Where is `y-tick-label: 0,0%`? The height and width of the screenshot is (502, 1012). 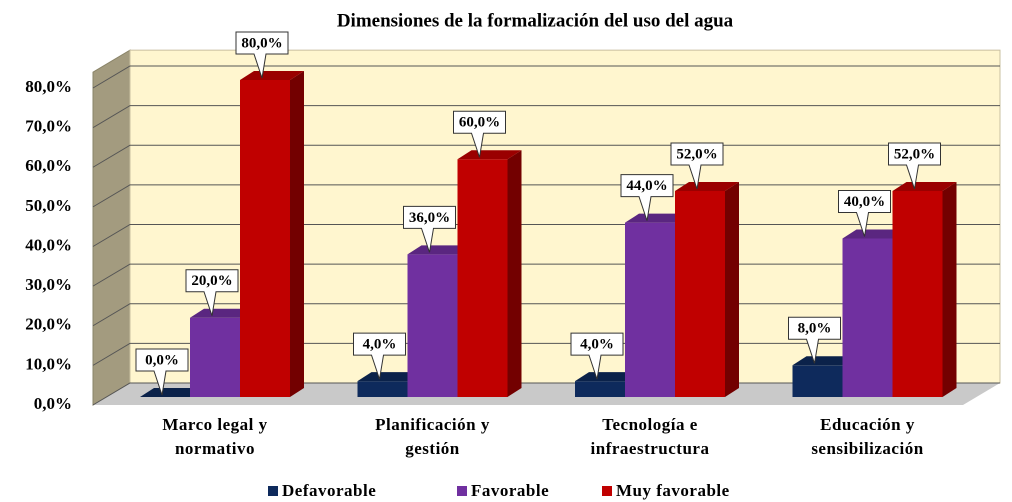 y-tick-label: 0,0% is located at coordinates (53, 403).